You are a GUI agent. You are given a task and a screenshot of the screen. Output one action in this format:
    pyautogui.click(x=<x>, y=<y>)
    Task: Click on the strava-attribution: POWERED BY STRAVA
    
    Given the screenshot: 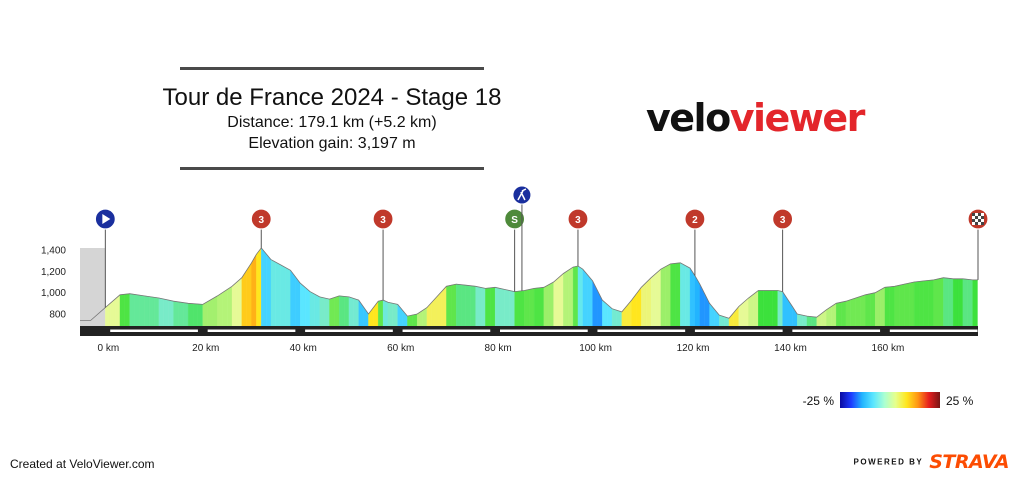 What is the action you would take?
    pyautogui.click(x=931, y=462)
    